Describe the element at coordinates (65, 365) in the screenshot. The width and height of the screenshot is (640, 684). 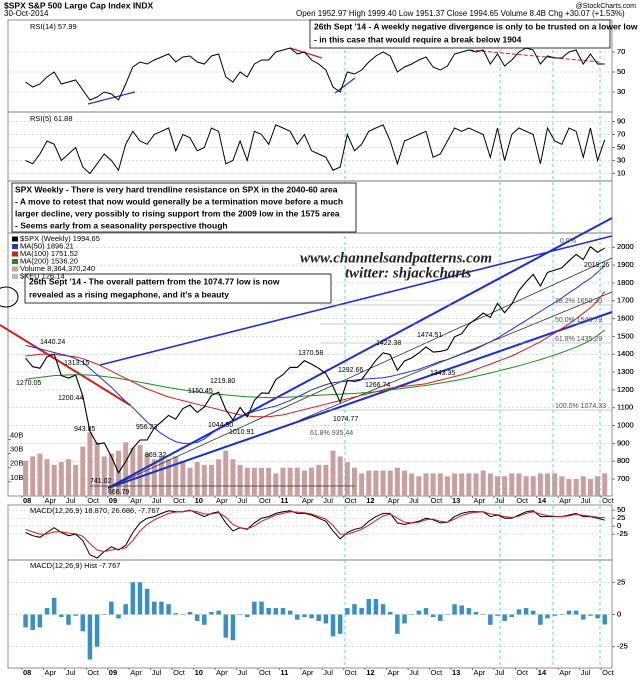
I see `trendline` at that location.